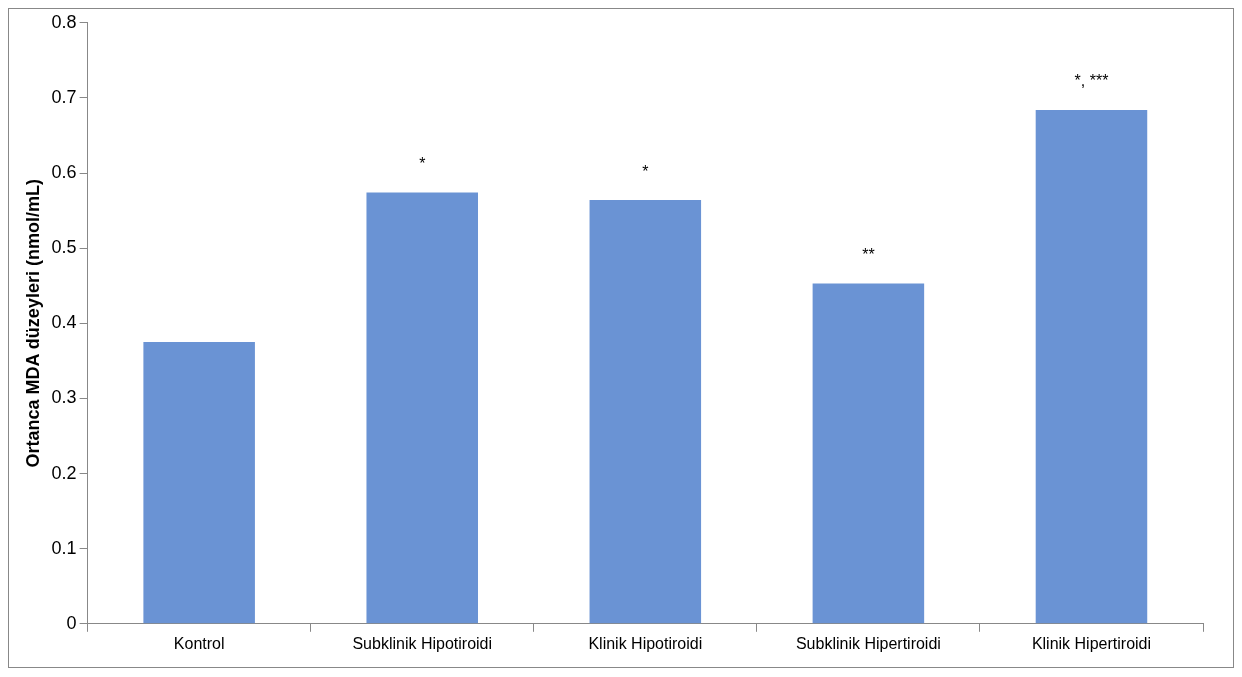 Image resolution: width=1242 pixels, height=677 pixels. What do you see at coordinates (422, 643) in the screenshot?
I see `x-tick-label: Subklinik Hipotiroidi` at bounding box center [422, 643].